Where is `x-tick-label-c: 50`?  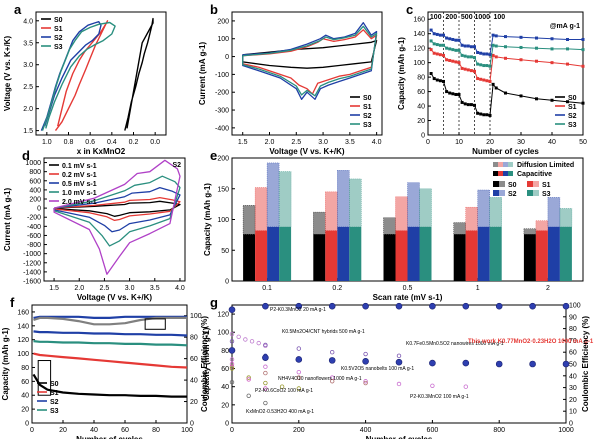
x-tick-label-c: 50 is located at coordinates (583, 142).